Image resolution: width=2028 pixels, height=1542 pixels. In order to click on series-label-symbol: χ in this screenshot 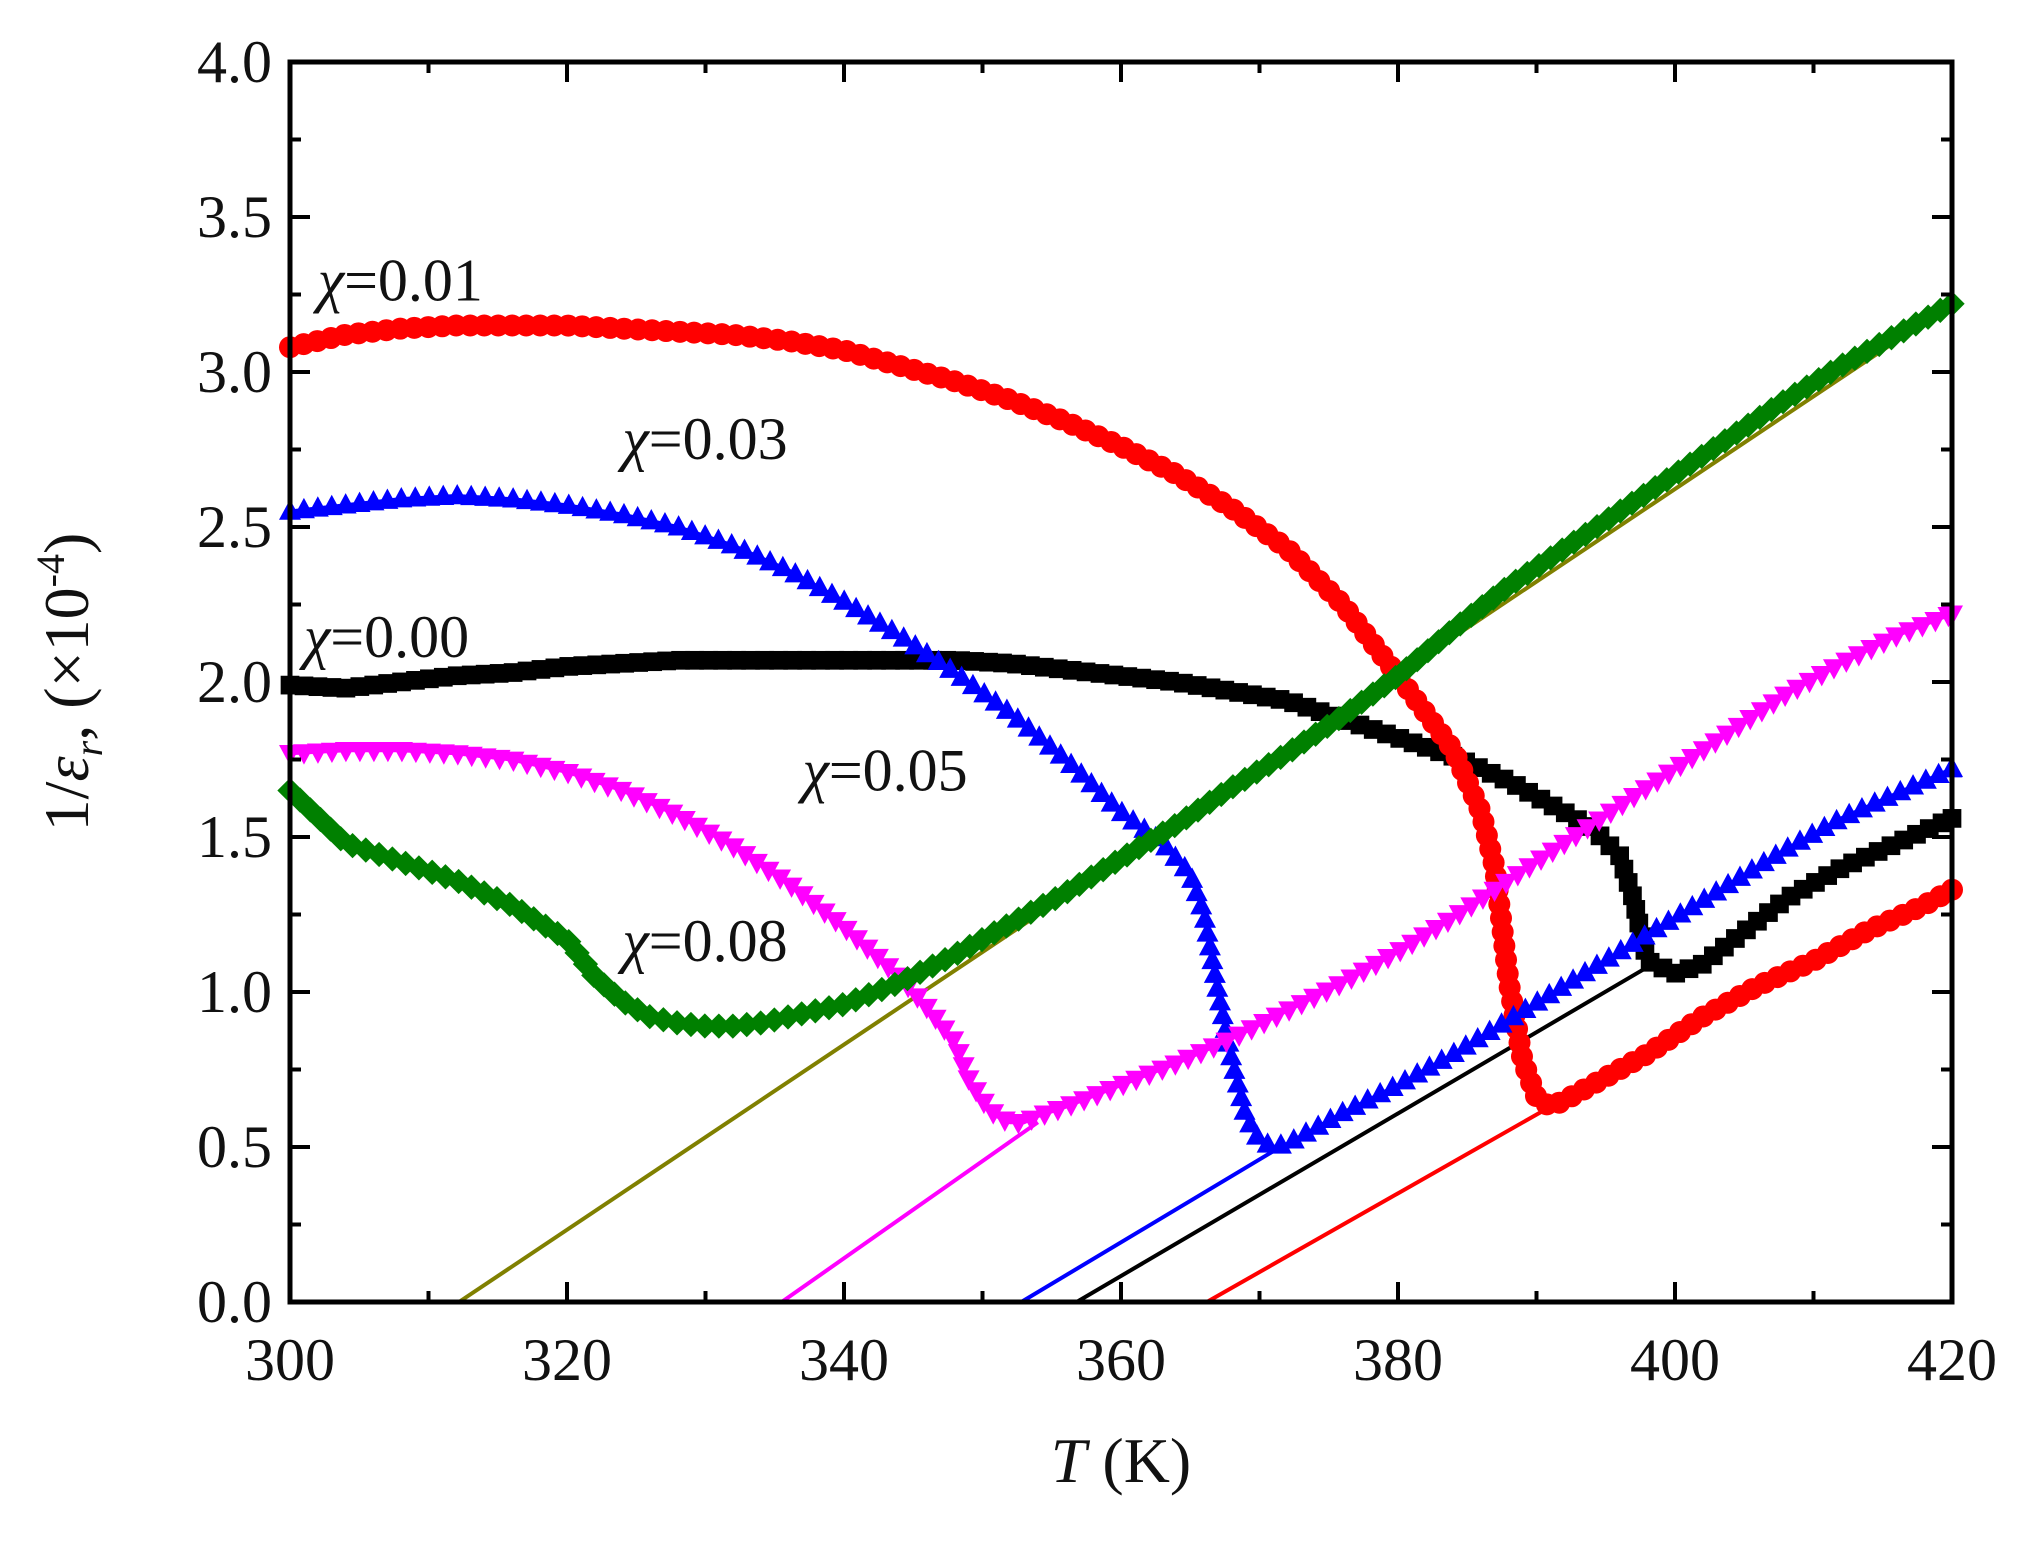, I will do `click(329, 281)`.